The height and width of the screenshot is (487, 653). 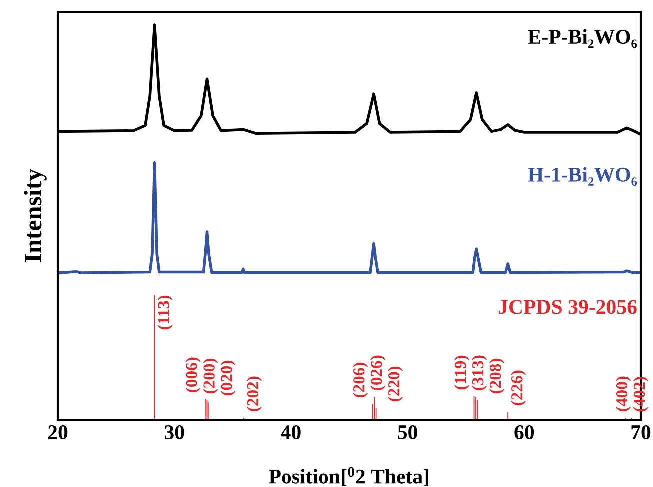 I want to click on annotation: (208), so click(x=497, y=376).